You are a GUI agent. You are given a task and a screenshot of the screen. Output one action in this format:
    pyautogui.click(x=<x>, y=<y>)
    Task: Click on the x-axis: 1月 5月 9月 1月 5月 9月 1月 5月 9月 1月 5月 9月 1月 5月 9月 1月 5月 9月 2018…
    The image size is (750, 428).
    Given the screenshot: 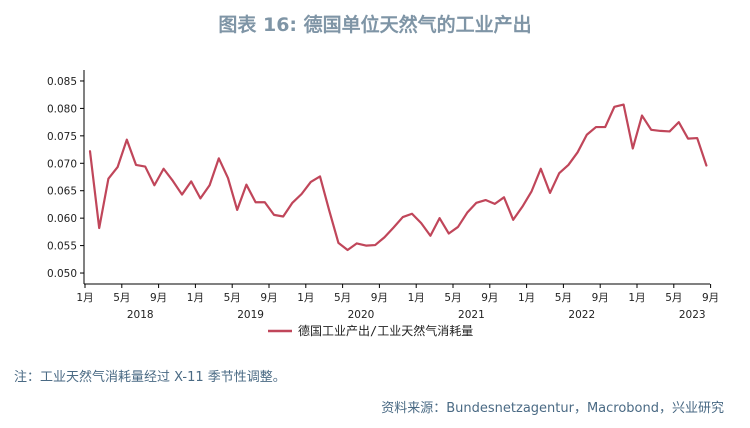 What is the action you would take?
    pyautogui.click(x=397, y=302)
    